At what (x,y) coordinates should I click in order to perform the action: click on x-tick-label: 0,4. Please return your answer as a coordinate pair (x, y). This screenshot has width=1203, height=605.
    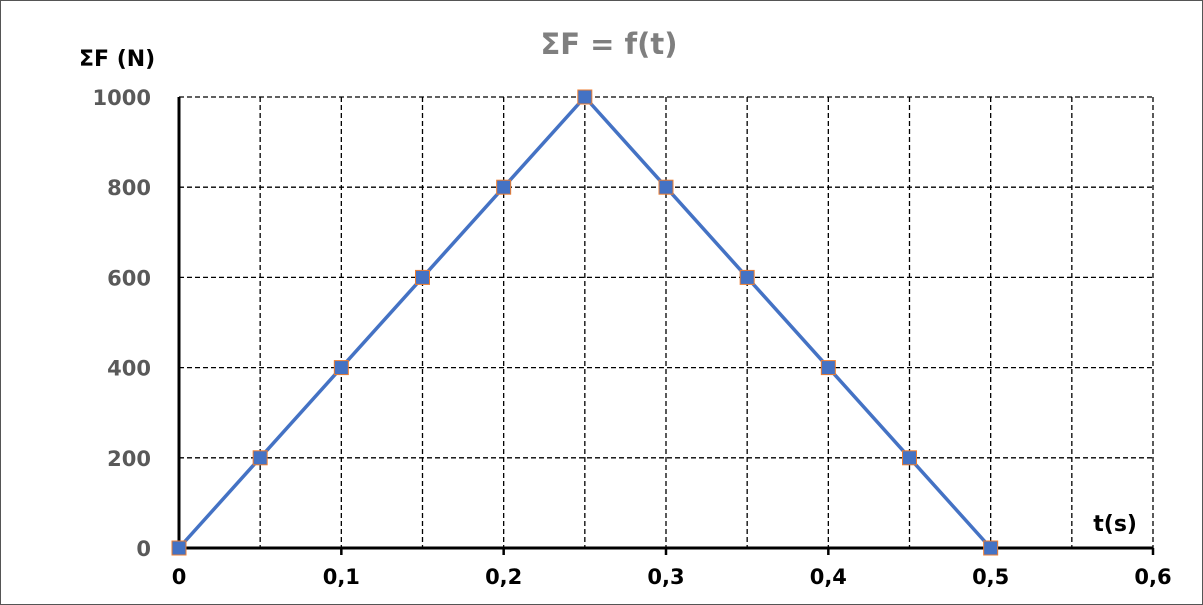
    Looking at the image, I should click on (828, 577).